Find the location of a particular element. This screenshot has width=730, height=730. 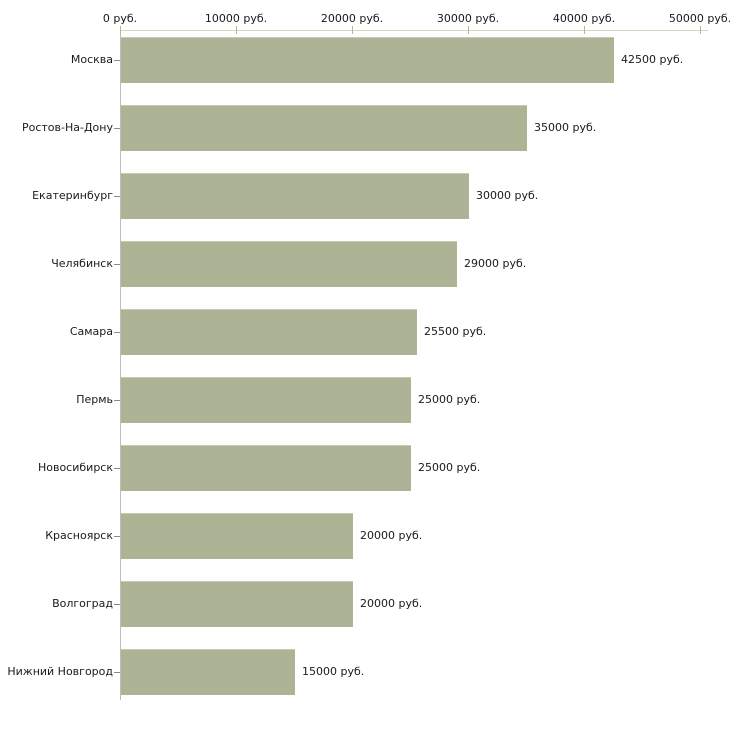

value-label: 35000 руб. is located at coordinates (565, 127).